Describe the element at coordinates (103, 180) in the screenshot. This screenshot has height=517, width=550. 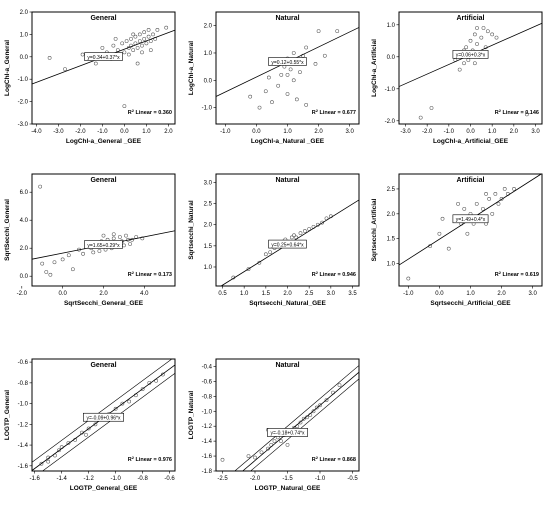
I see `chart-title: General` at that location.